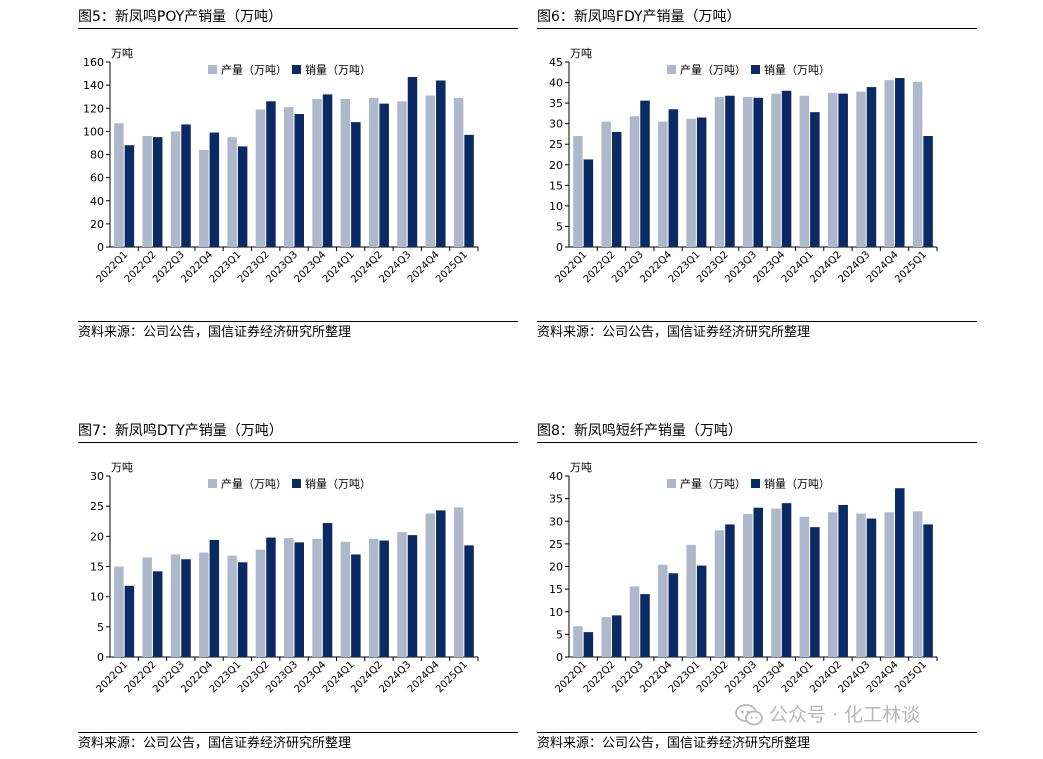  Describe the element at coordinates (757, 431) in the screenshot. I see `chart-title: 图8：新凤鸣短纤产销量（万吨）` at that location.